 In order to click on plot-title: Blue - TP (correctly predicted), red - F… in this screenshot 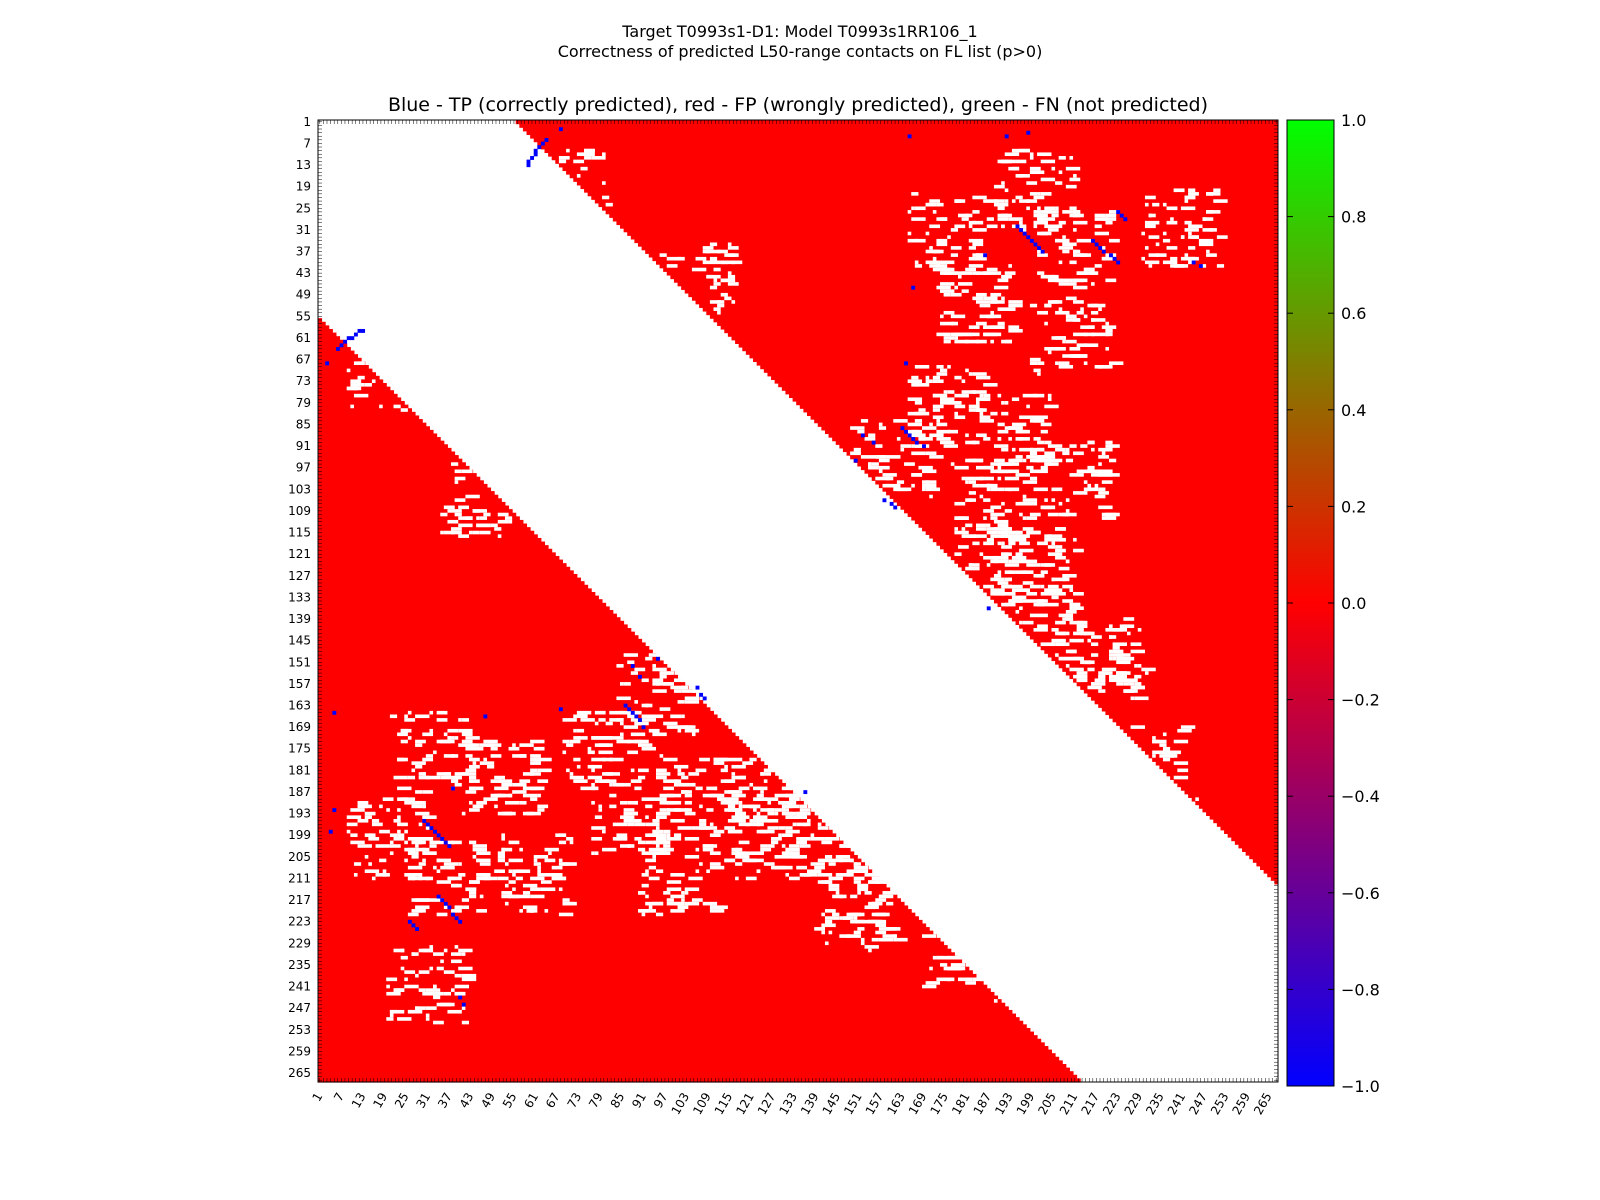, I will do `click(798, 105)`.